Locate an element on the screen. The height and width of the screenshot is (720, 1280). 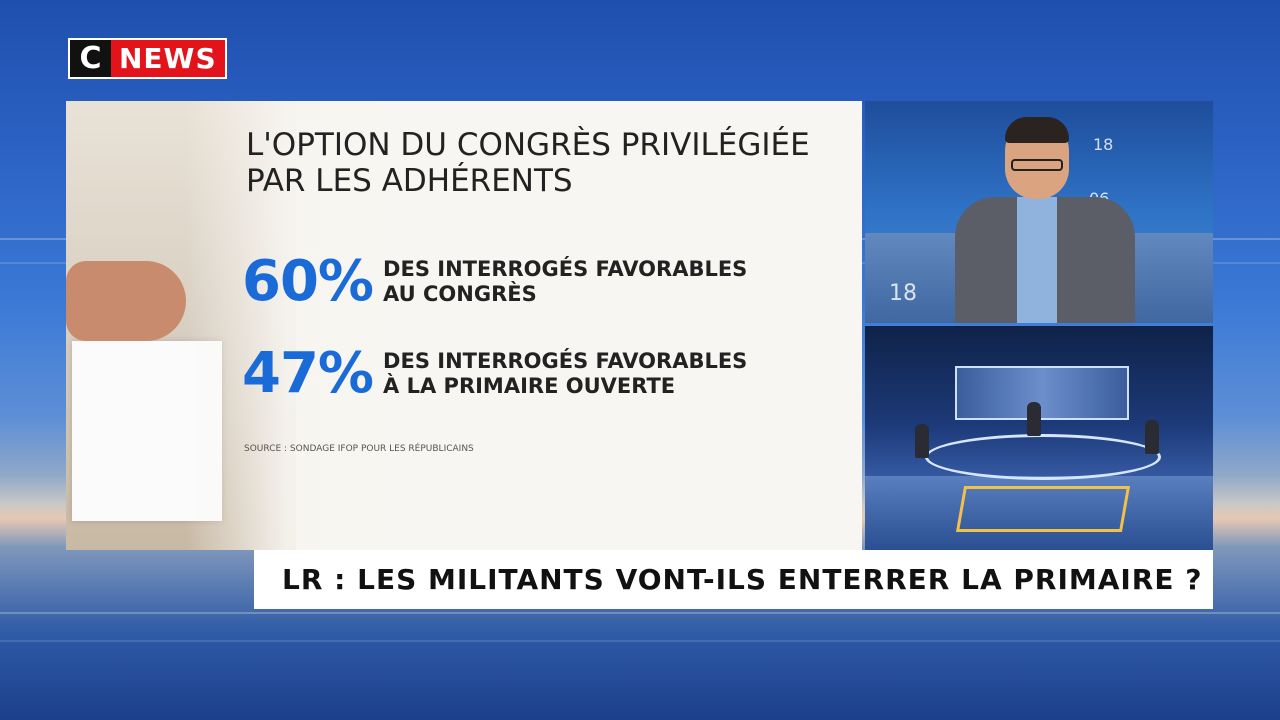
studio-screen is located at coordinates (1042, 393).